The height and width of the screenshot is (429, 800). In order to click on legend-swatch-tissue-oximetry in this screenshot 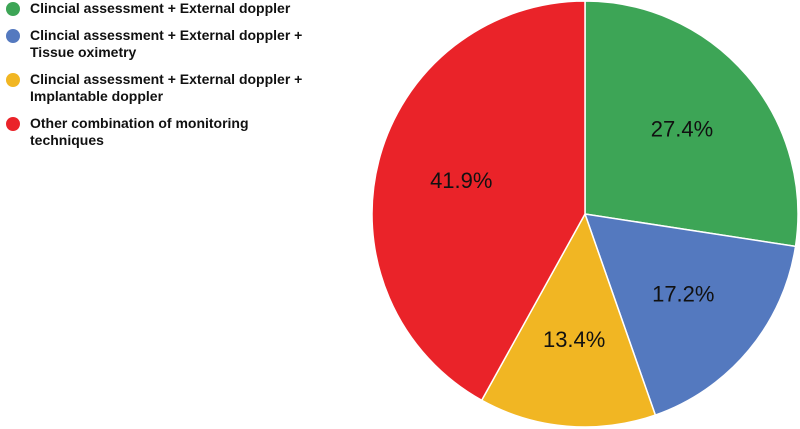, I will do `click(13, 36)`.